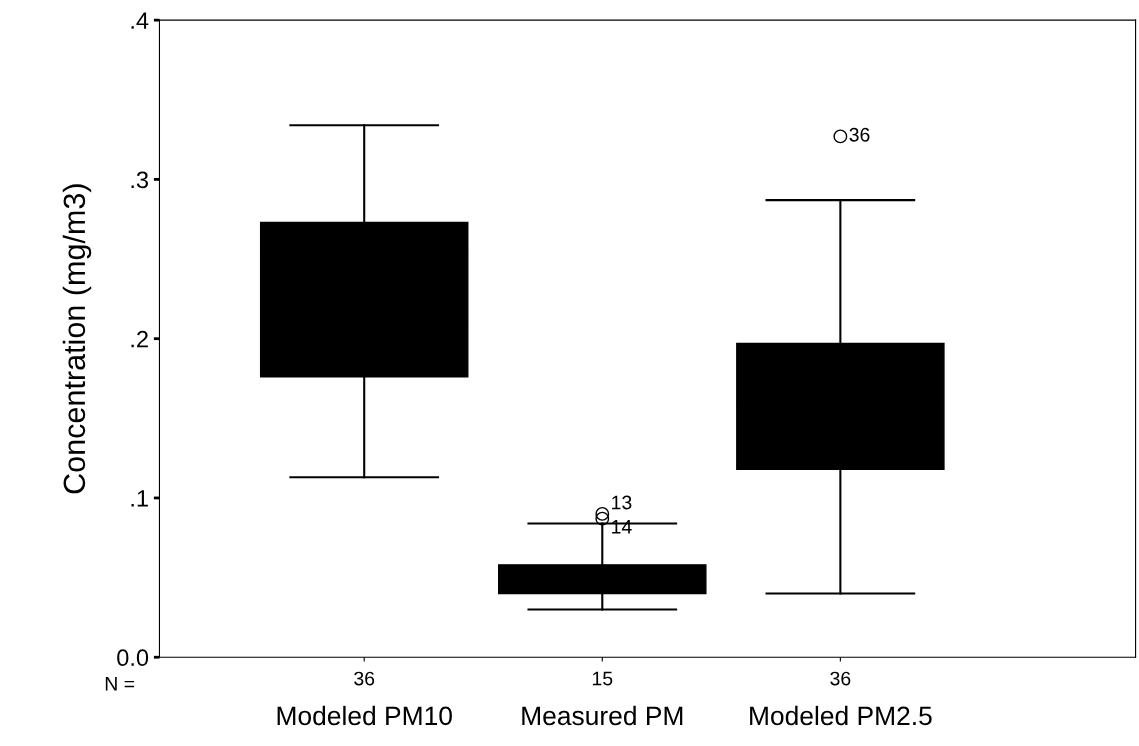 This screenshot has height=746, width=1139. What do you see at coordinates (140, 180) in the screenshot?
I see `y-tick-label: .3` at bounding box center [140, 180].